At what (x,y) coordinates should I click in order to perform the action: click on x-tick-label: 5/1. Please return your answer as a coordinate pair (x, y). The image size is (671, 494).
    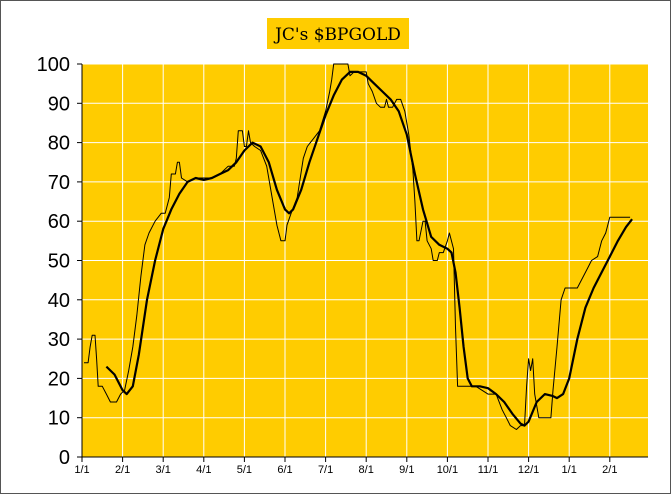
    Looking at the image, I should click on (244, 470).